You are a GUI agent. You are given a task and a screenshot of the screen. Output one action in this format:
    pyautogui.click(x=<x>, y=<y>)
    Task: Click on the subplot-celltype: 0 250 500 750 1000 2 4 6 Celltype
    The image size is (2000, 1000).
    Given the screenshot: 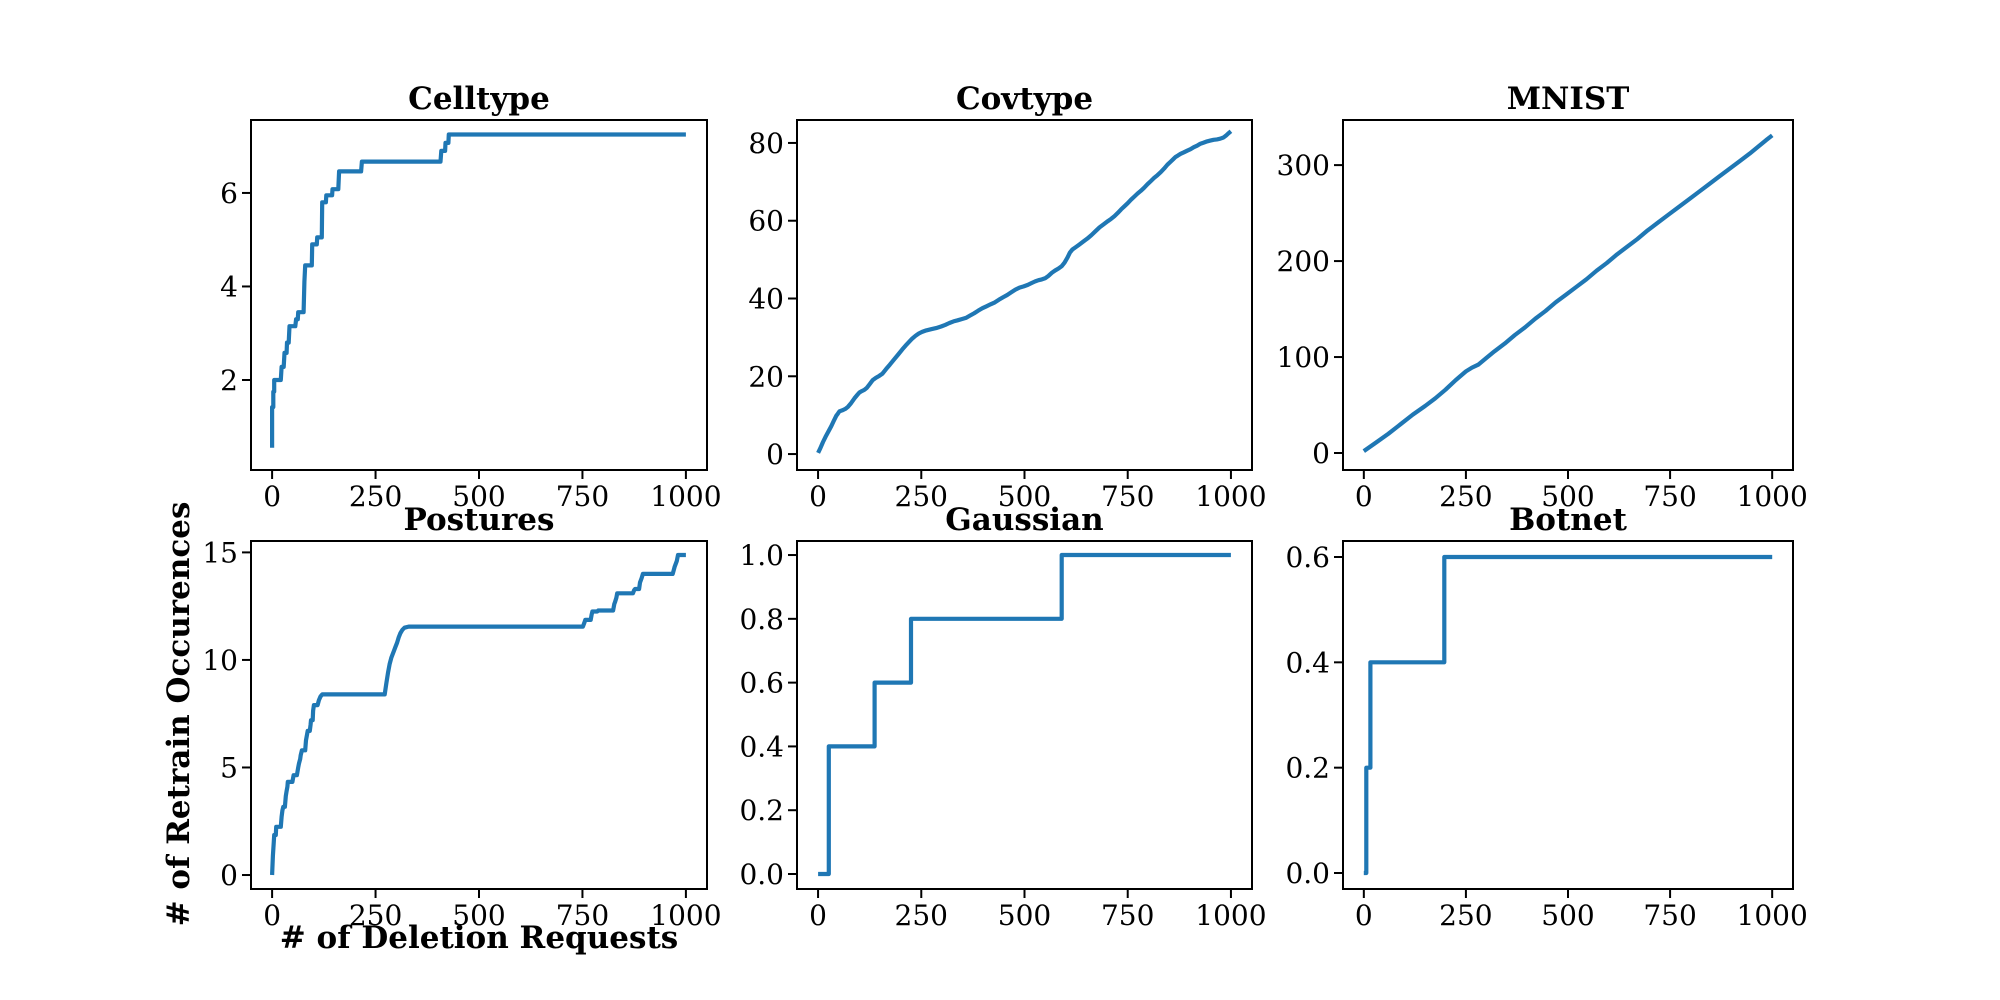 What is the action you would take?
    pyautogui.click(x=470, y=297)
    